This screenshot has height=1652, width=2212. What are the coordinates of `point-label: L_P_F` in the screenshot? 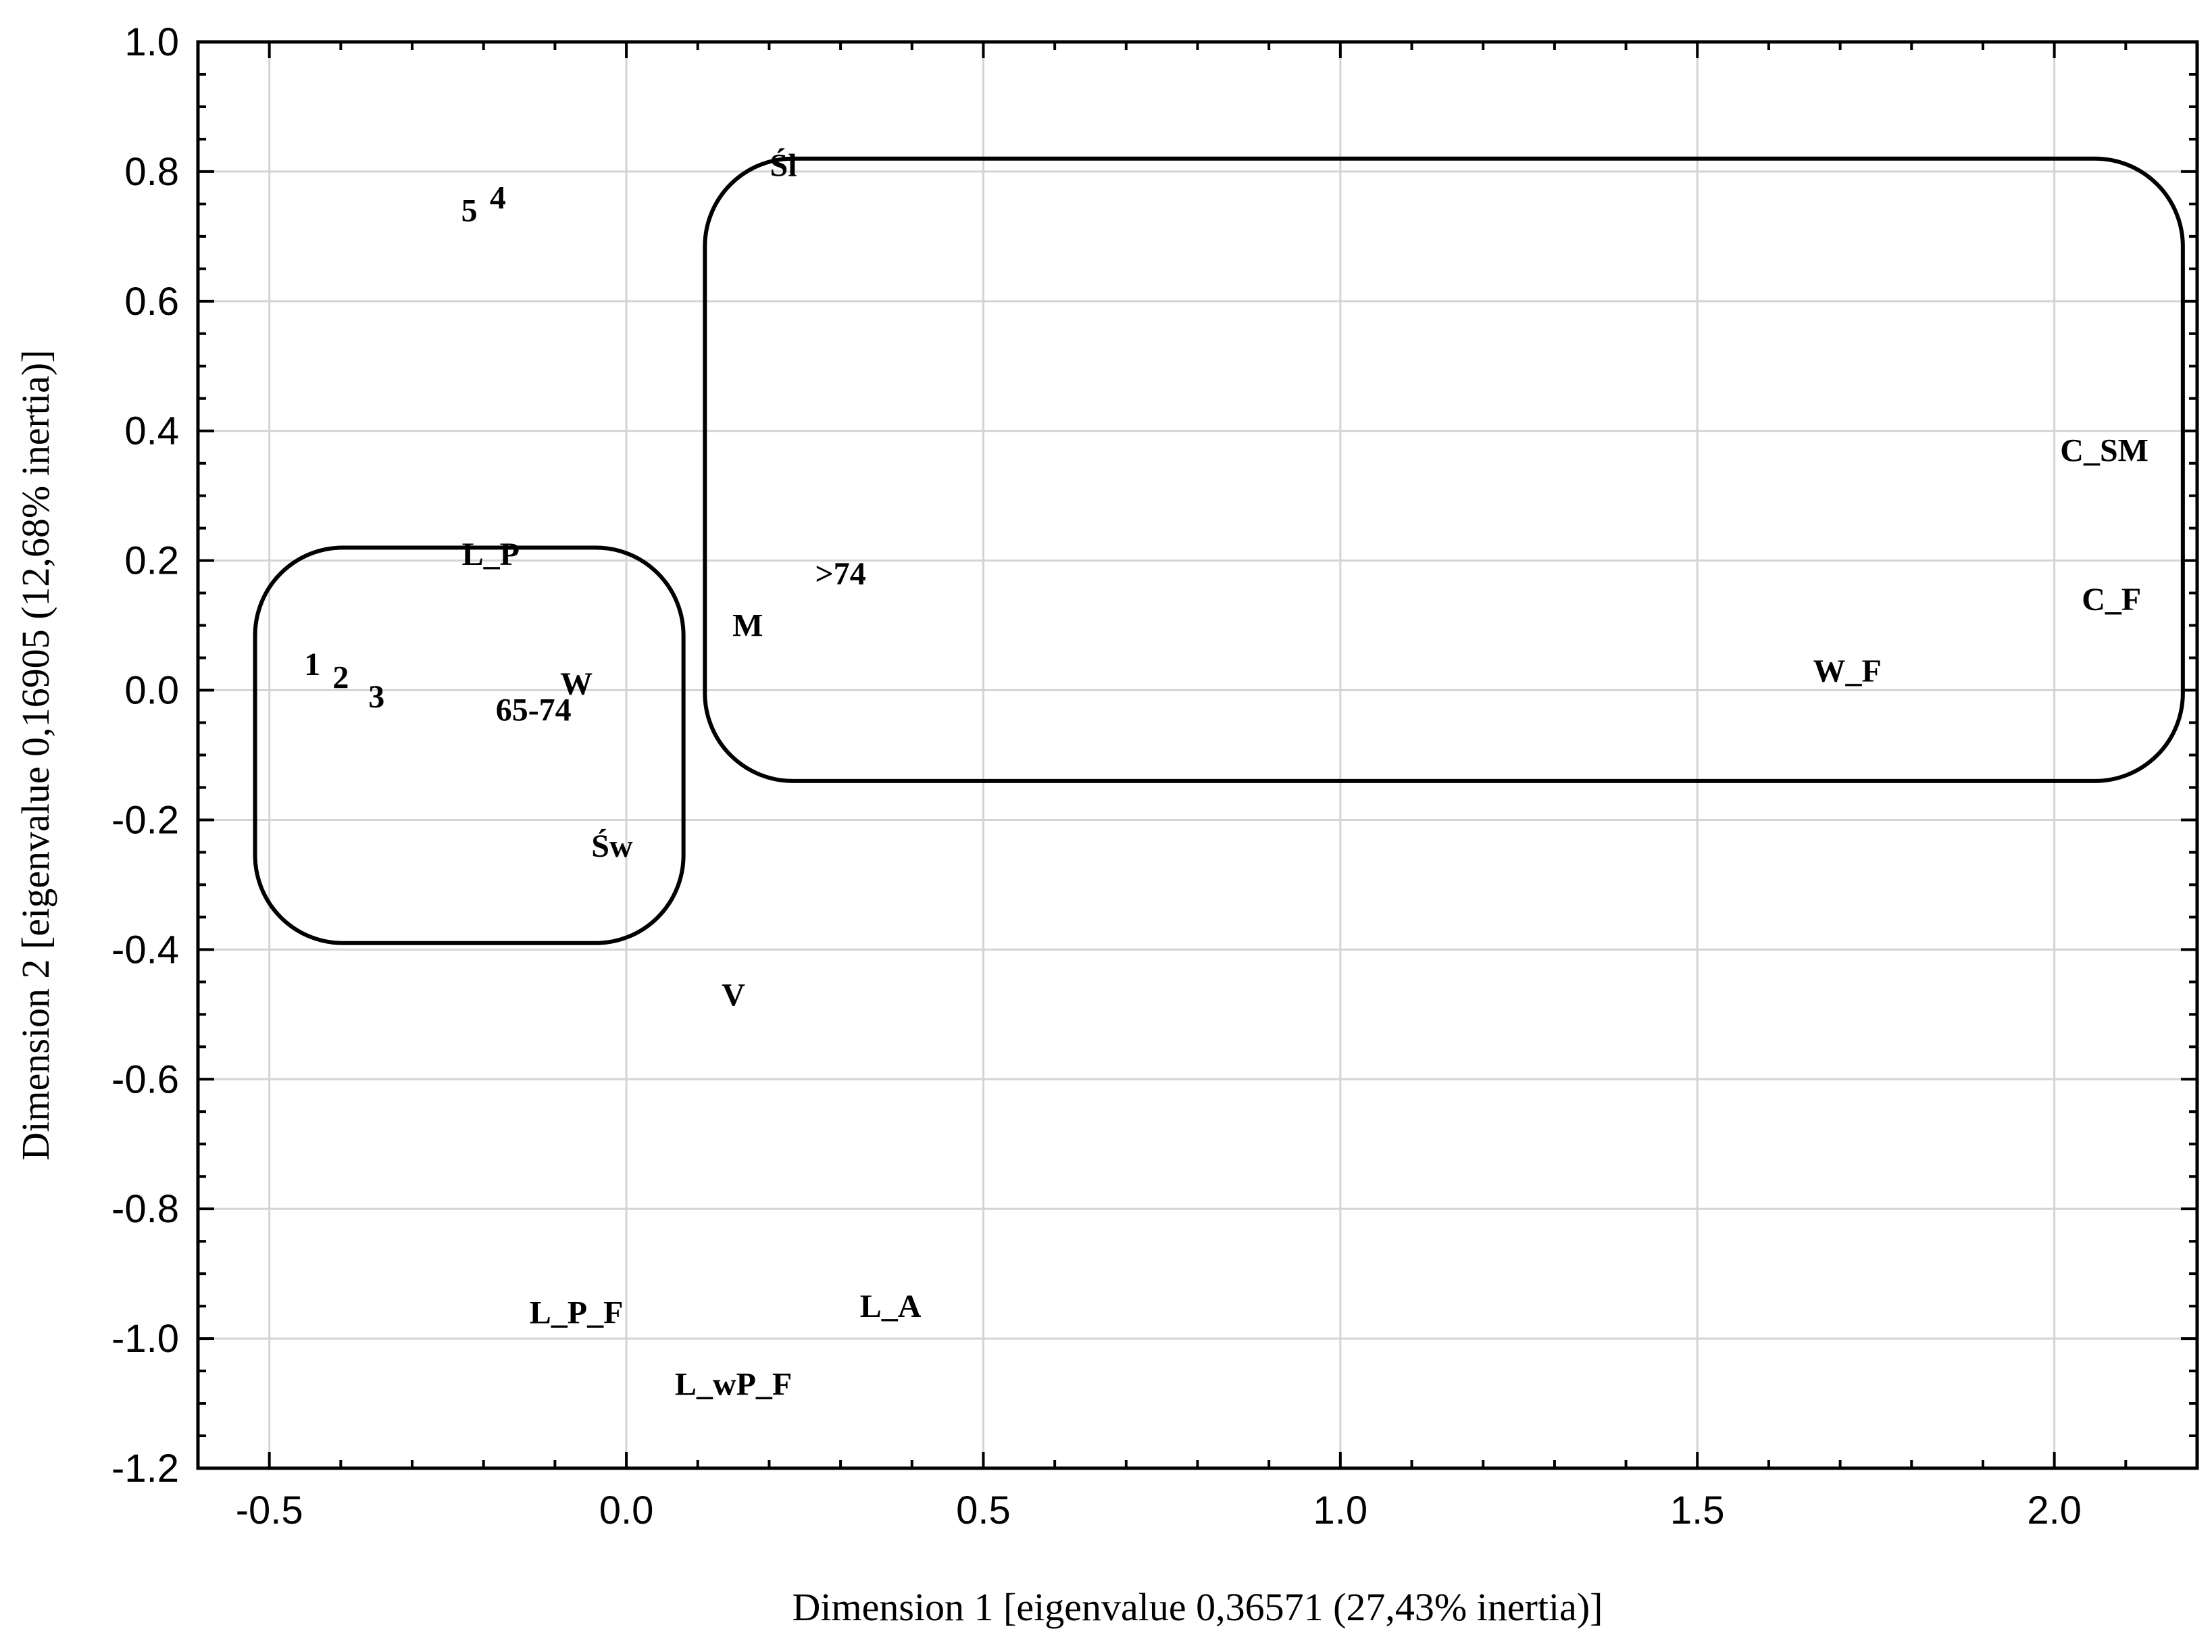 It's located at (577, 1313).